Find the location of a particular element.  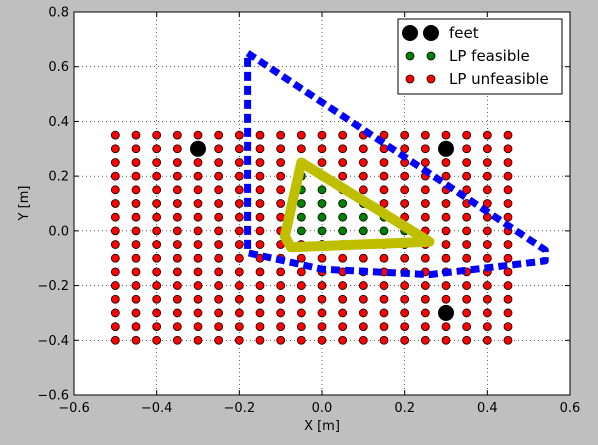

y-axis-label: Y [m] is located at coordinates (24, 204).